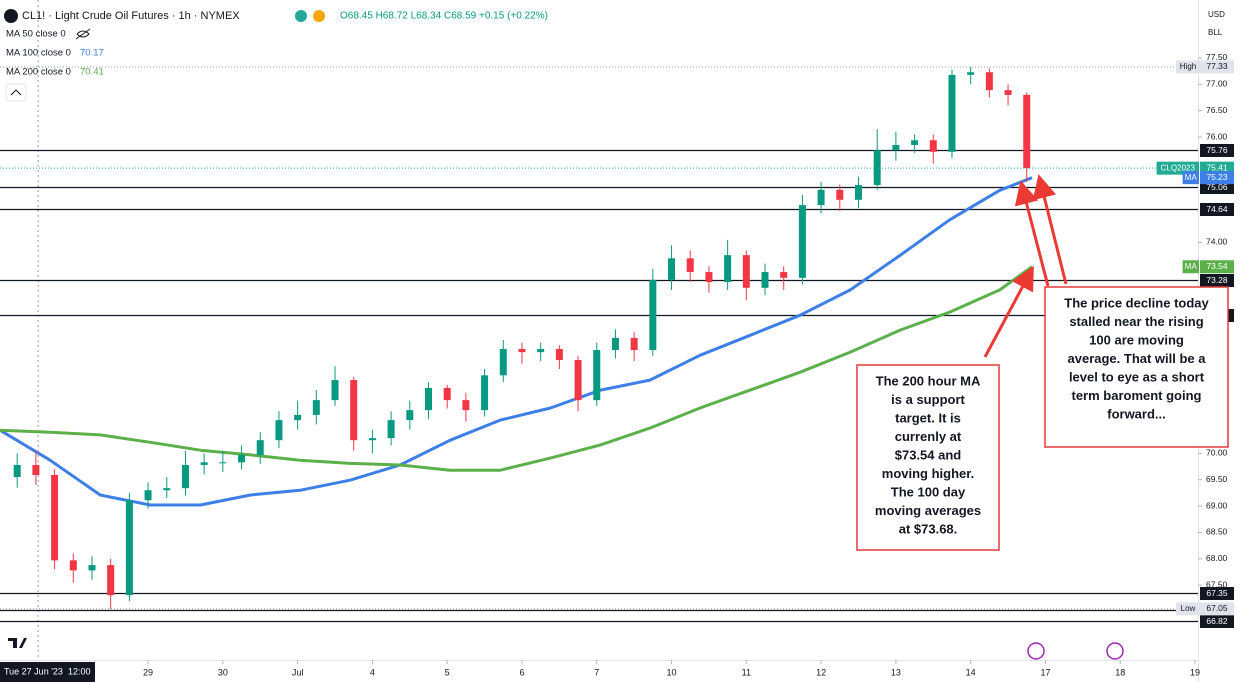 The width and height of the screenshot is (1244, 682). Describe the element at coordinates (38, 53) in the screenshot. I see `legend-name: MA 100 close 0` at that location.